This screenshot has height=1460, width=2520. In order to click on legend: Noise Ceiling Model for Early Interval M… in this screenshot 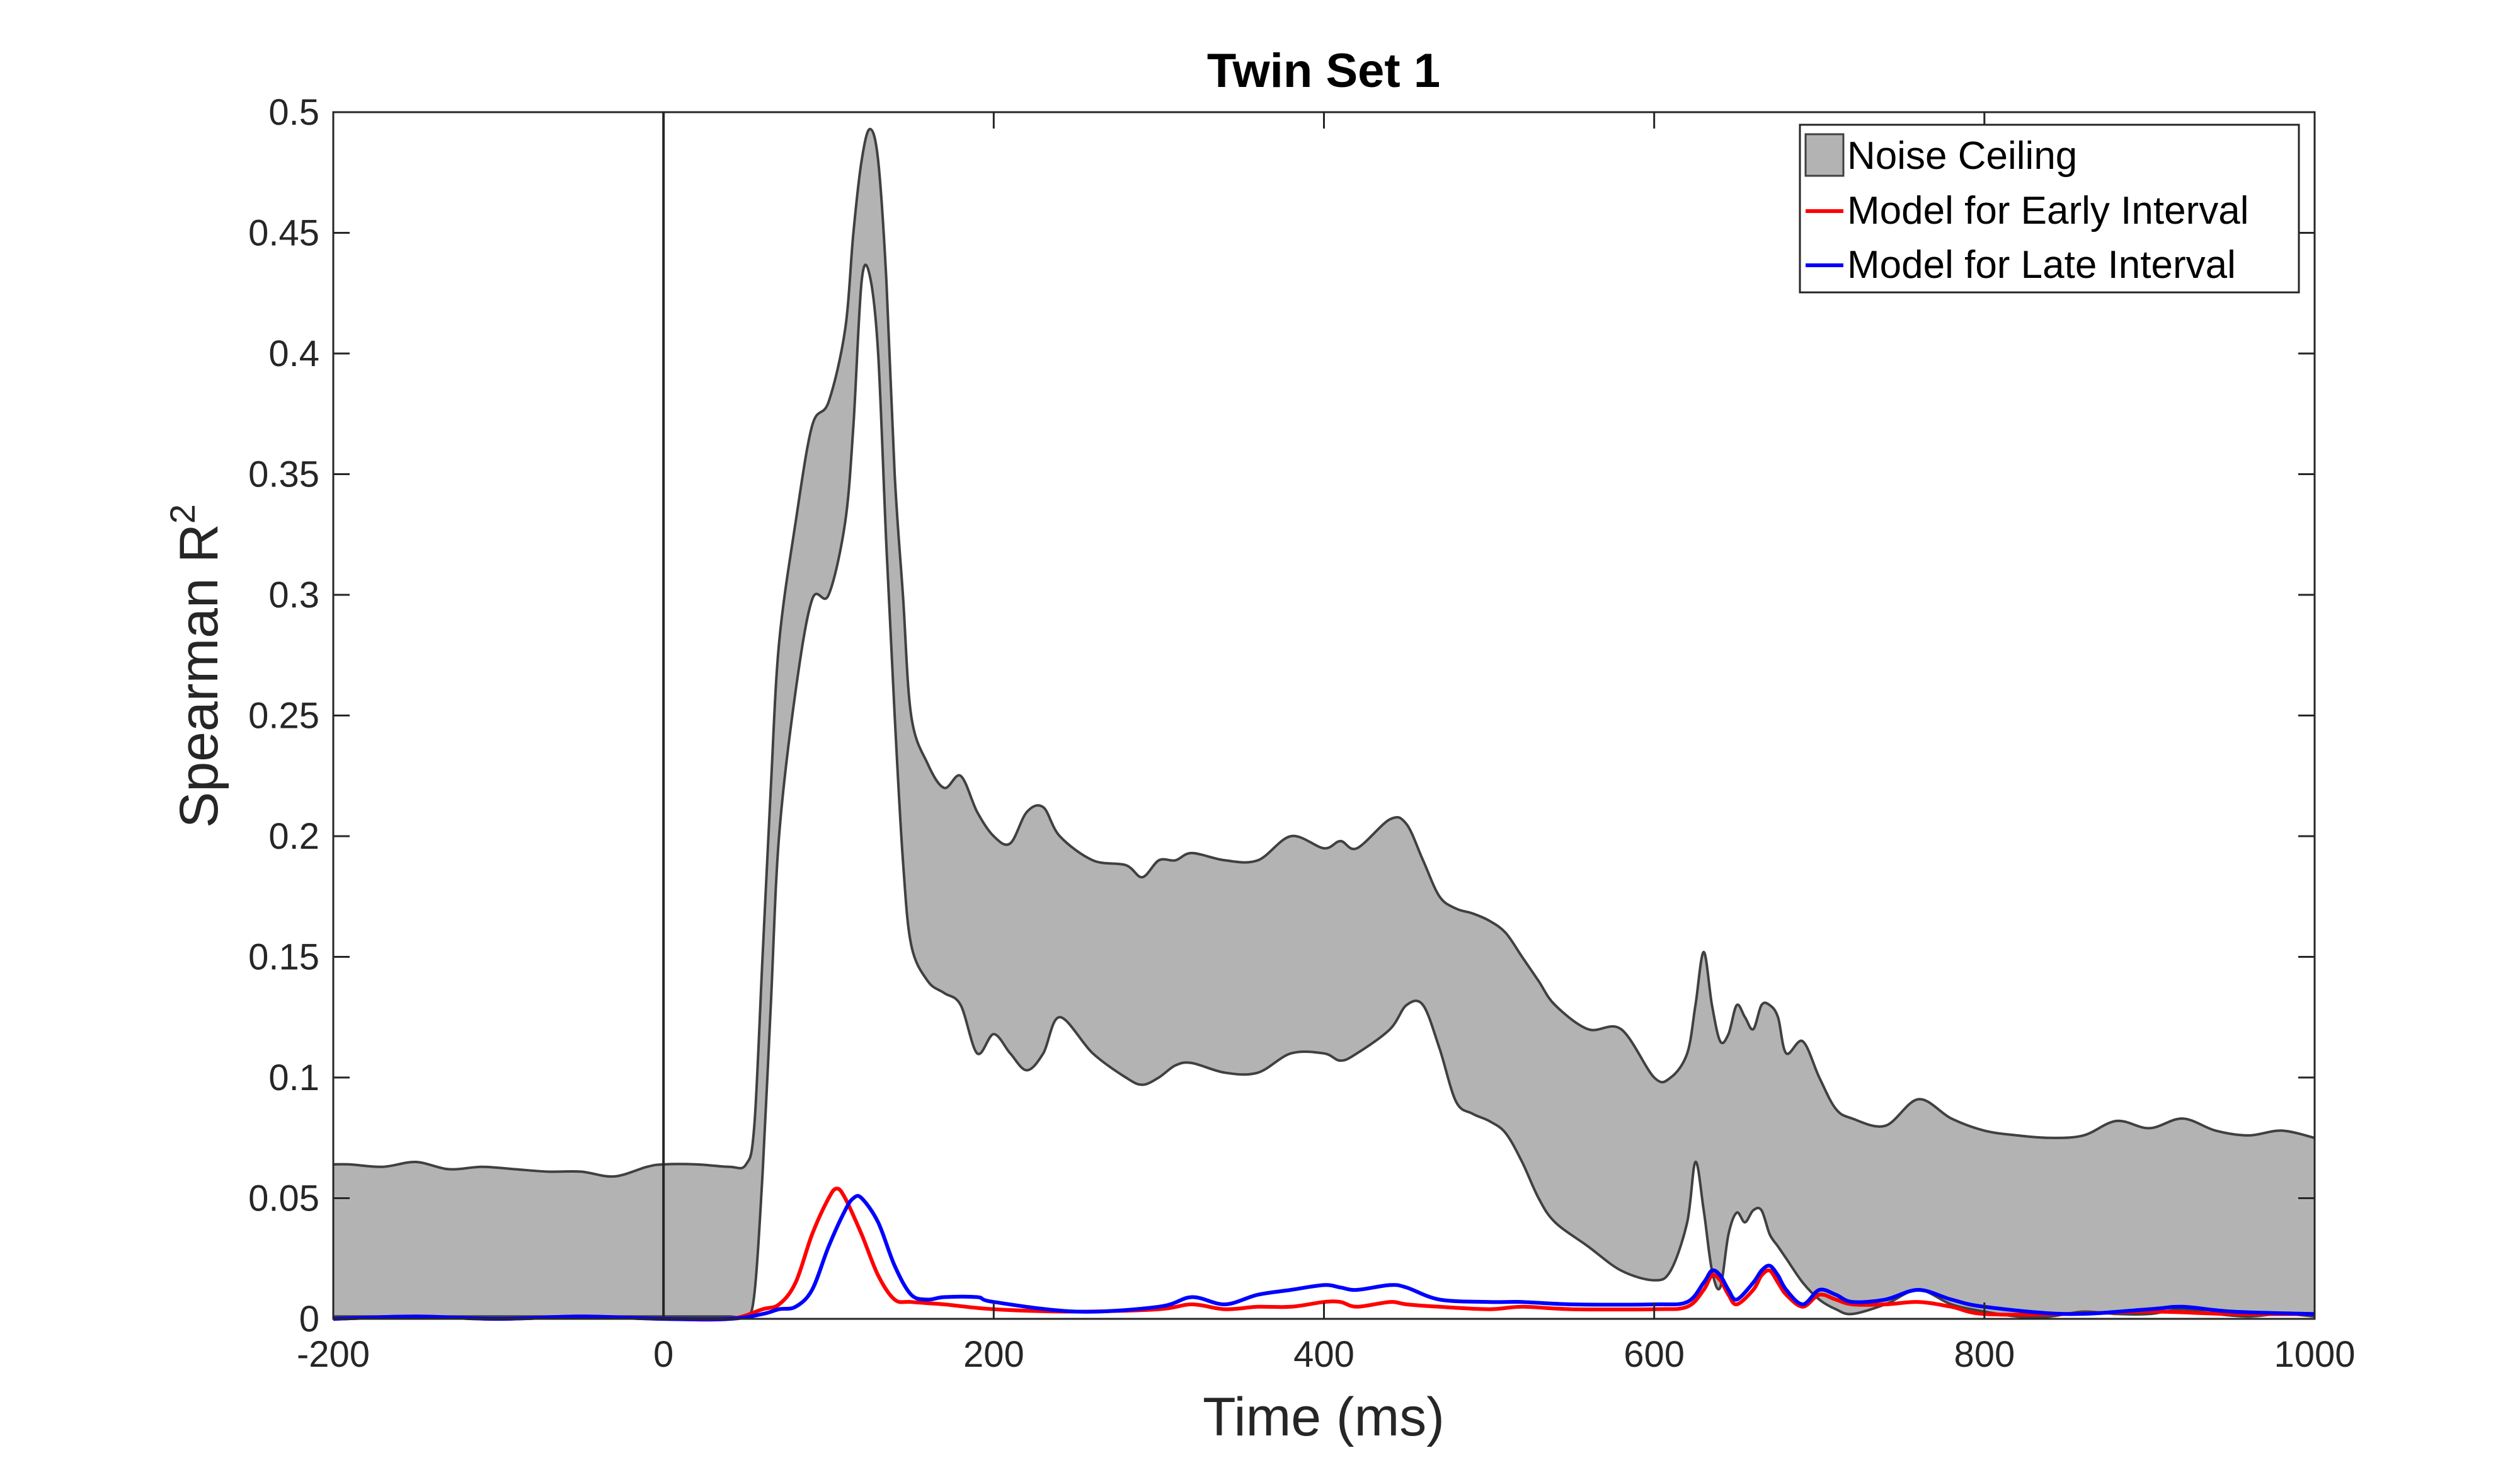, I will do `click(2049, 209)`.